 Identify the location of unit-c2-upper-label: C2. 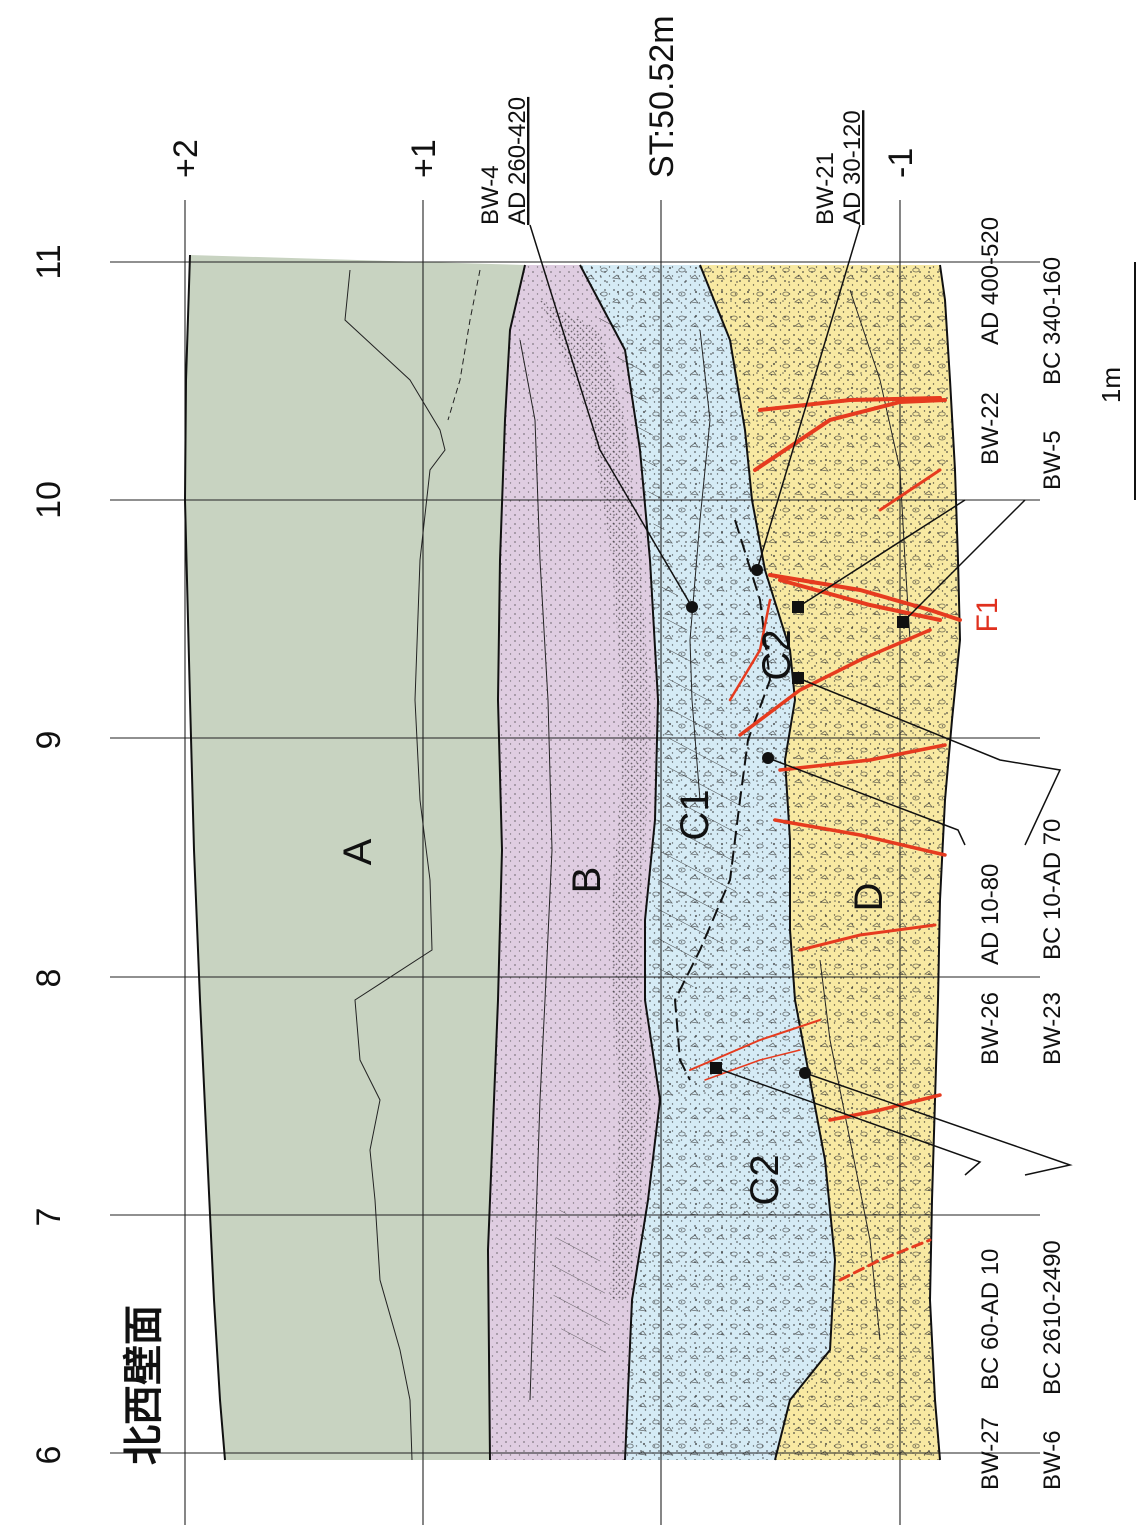
(777, 654).